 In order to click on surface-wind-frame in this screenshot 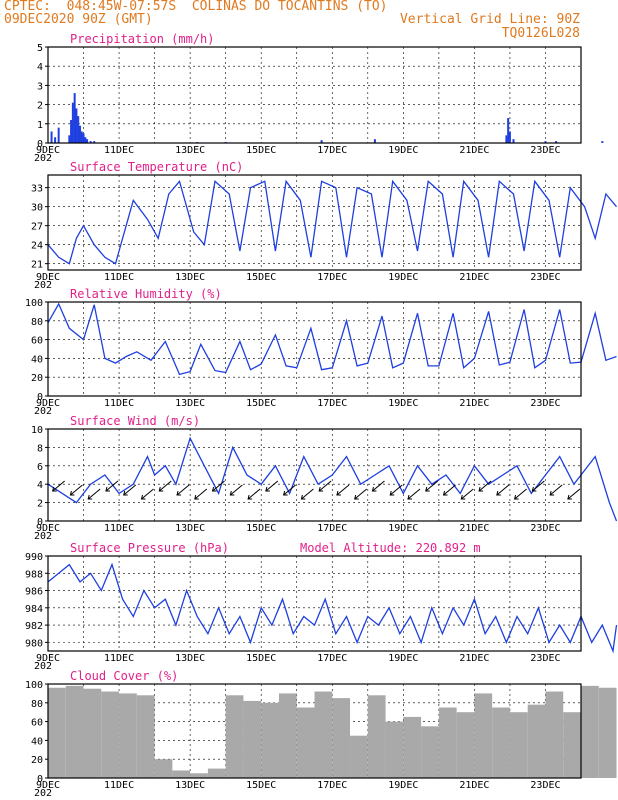, I will do `click(314, 475)`.